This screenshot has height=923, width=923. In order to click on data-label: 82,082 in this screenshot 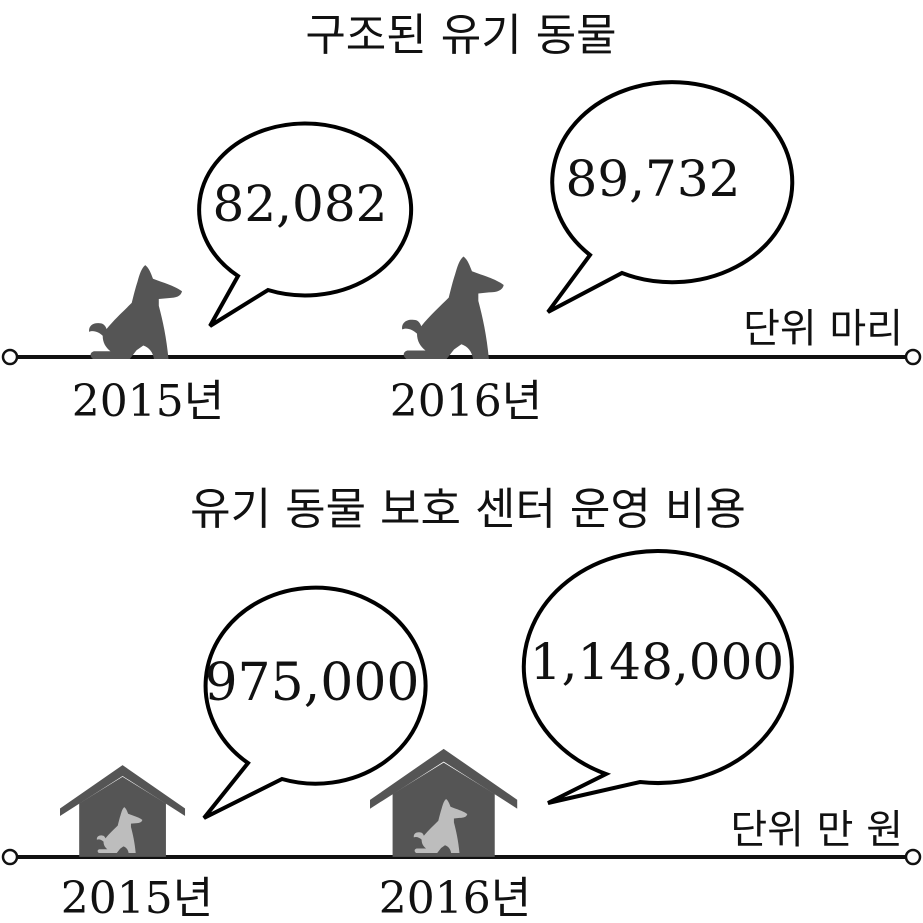, I will do `click(300, 204)`.